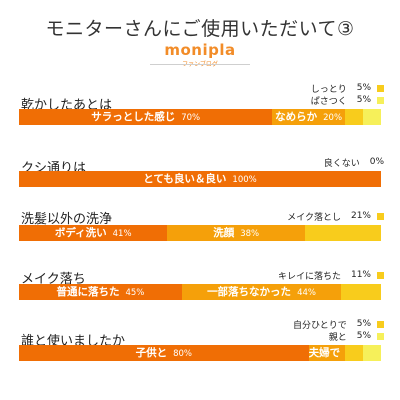  I want to click on segment-label: 一部落ちなかった 44%, so click(261, 292).